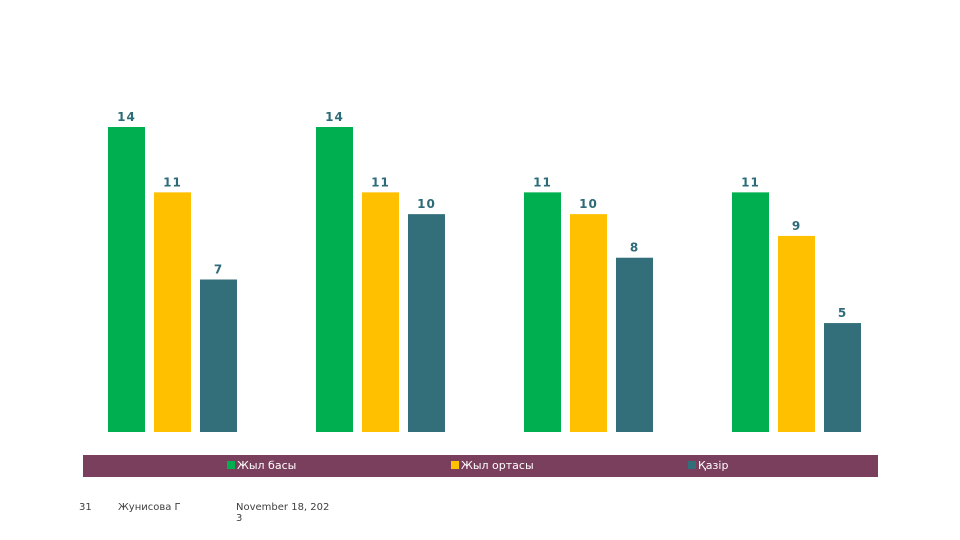 The height and width of the screenshot is (540, 960). Describe the element at coordinates (231, 465) in the screenshot. I see `legend-swatch-zhyl-basy` at that location.